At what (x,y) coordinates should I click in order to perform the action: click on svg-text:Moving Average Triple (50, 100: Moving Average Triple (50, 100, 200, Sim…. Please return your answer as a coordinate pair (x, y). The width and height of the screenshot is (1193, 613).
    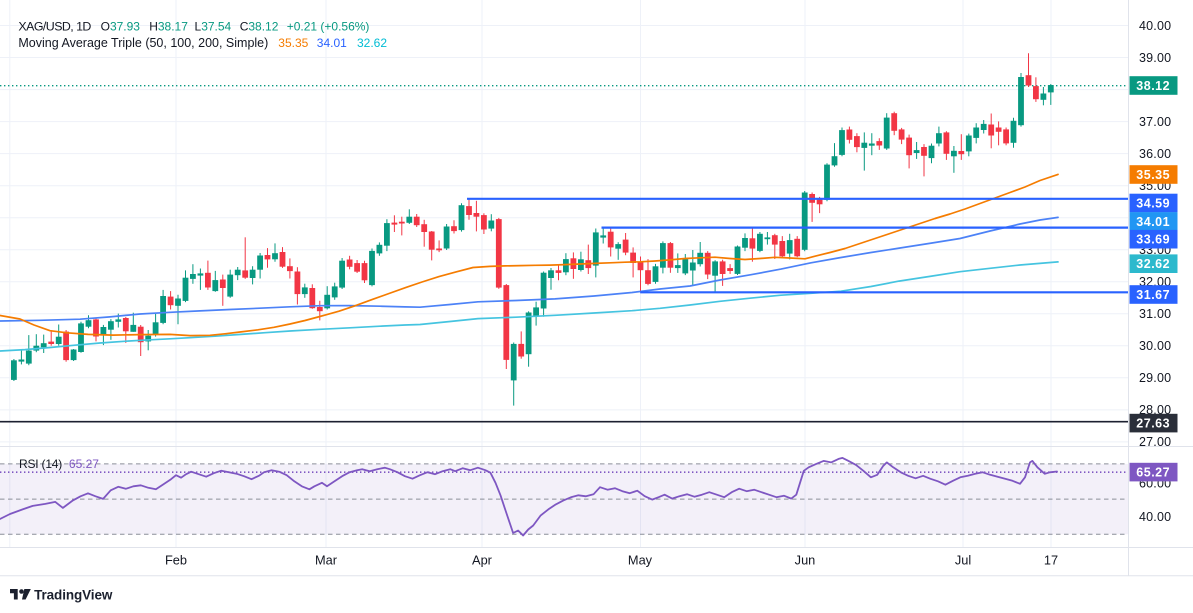
    Looking at the image, I should click on (143, 43).